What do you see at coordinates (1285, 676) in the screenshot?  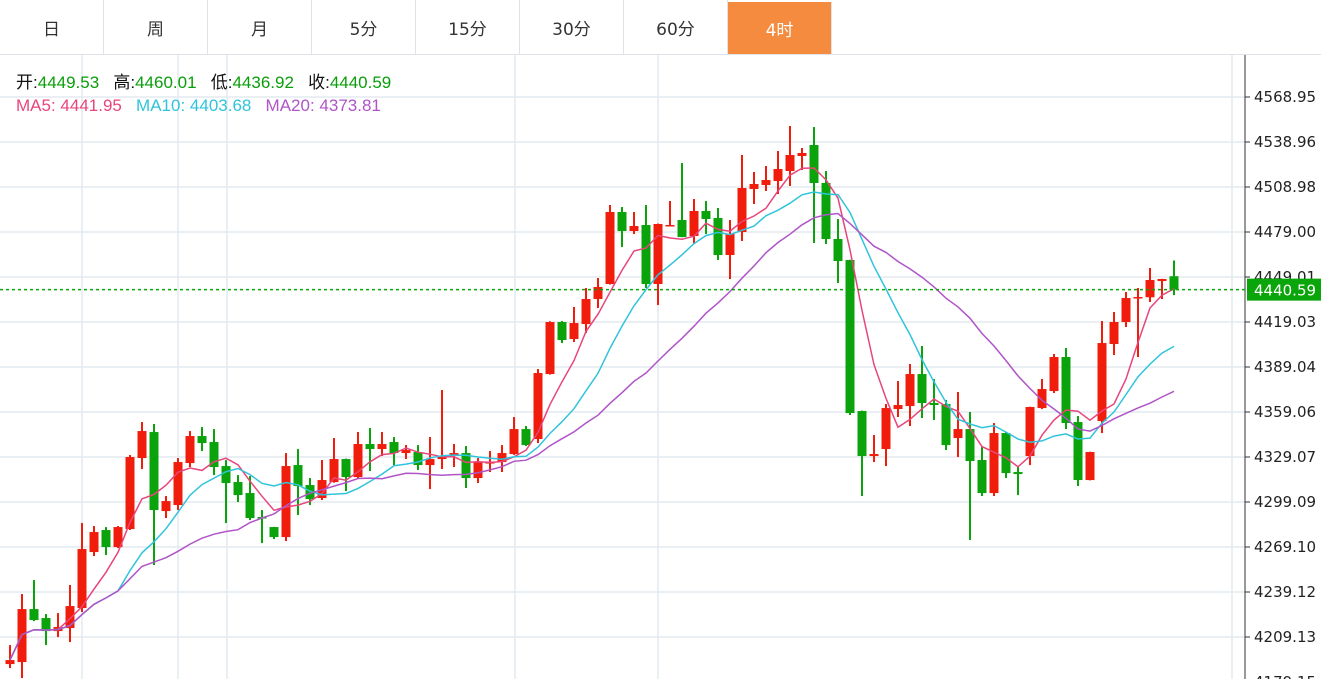 I see `y-axis-tick-label: 4179.15` at bounding box center [1285, 676].